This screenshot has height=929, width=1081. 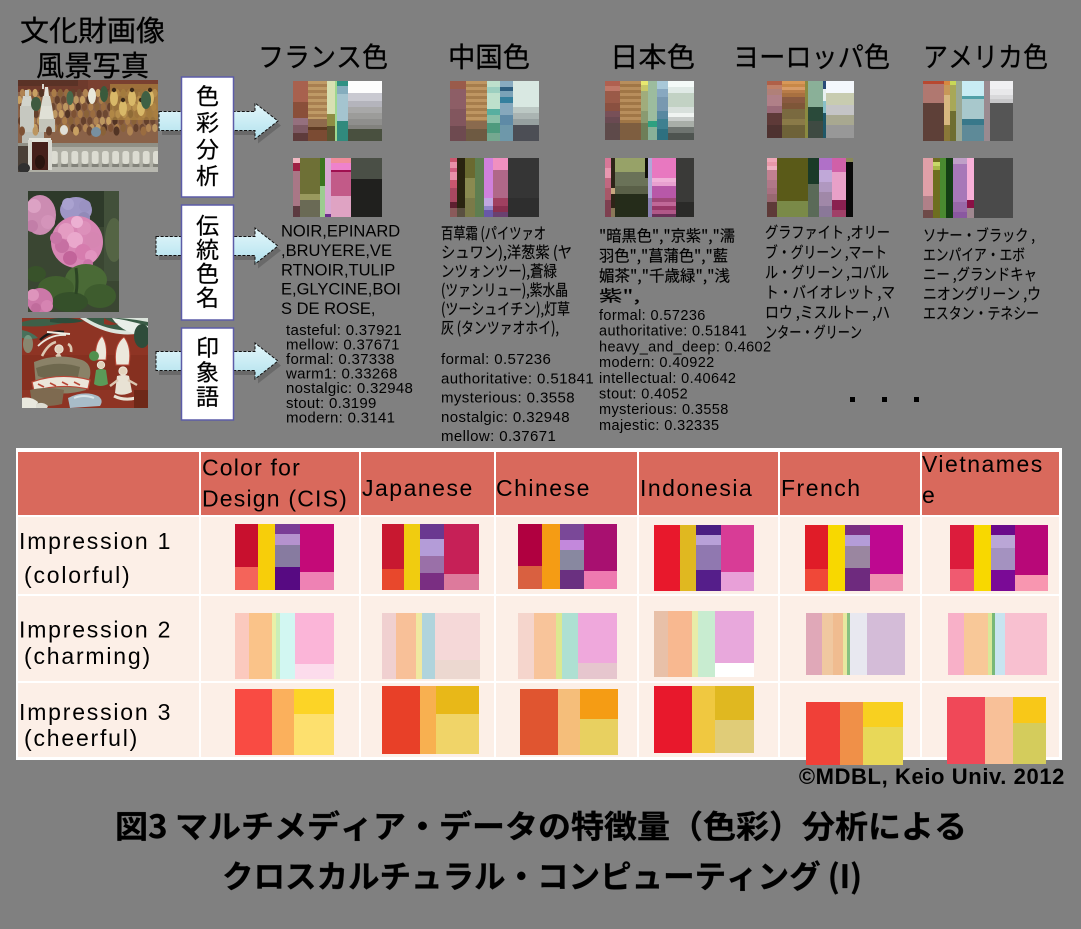 I want to click on svg-text: (cheerful), so click(x=81, y=738).